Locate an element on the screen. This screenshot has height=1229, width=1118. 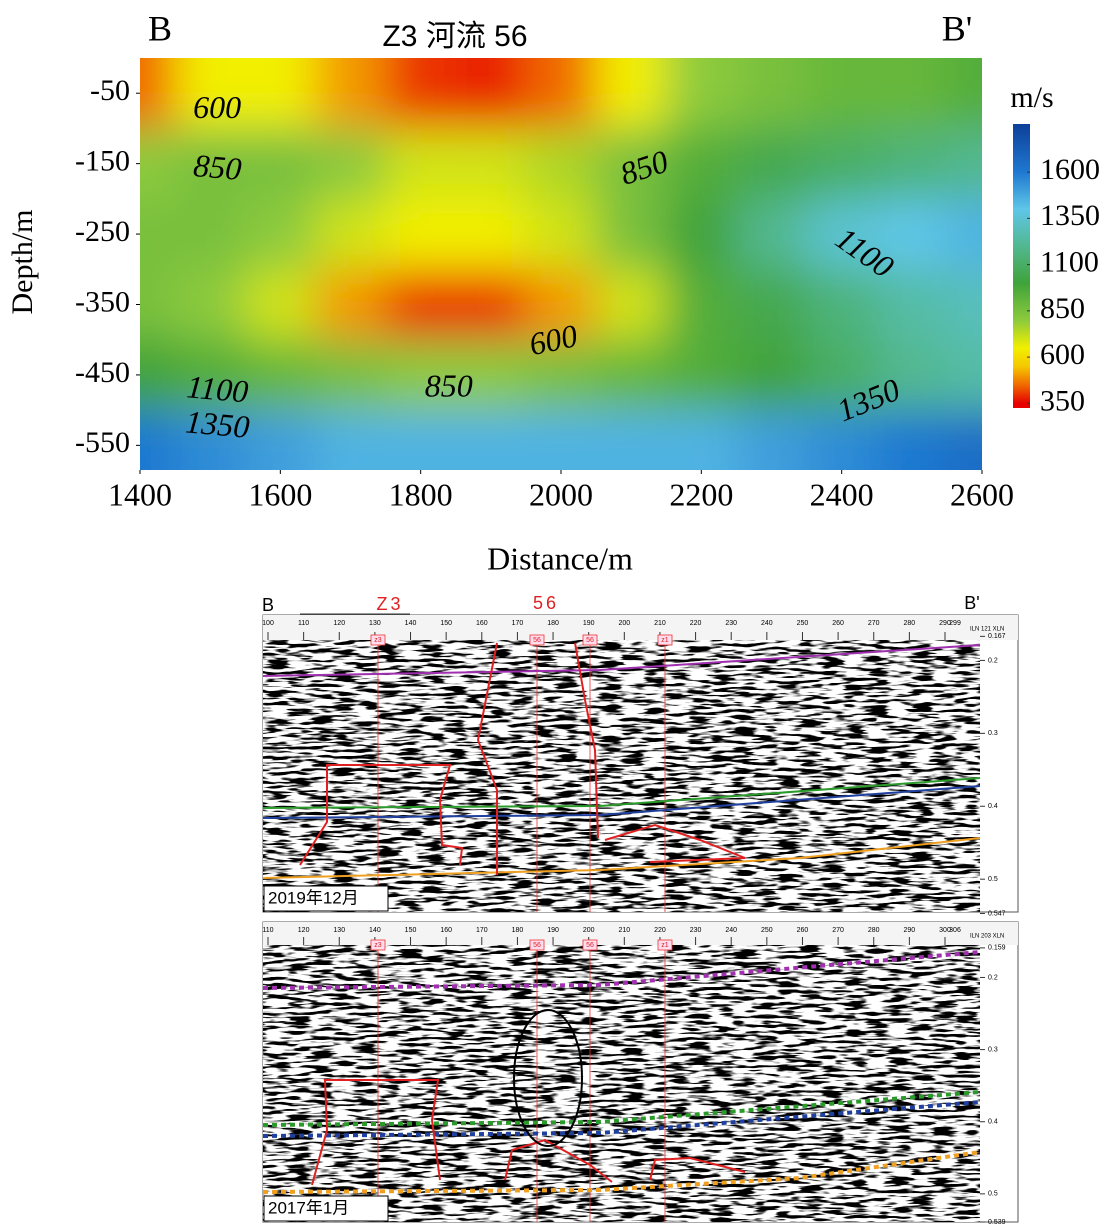
time-tick-label: 0.3 is located at coordinates (993, 1049).